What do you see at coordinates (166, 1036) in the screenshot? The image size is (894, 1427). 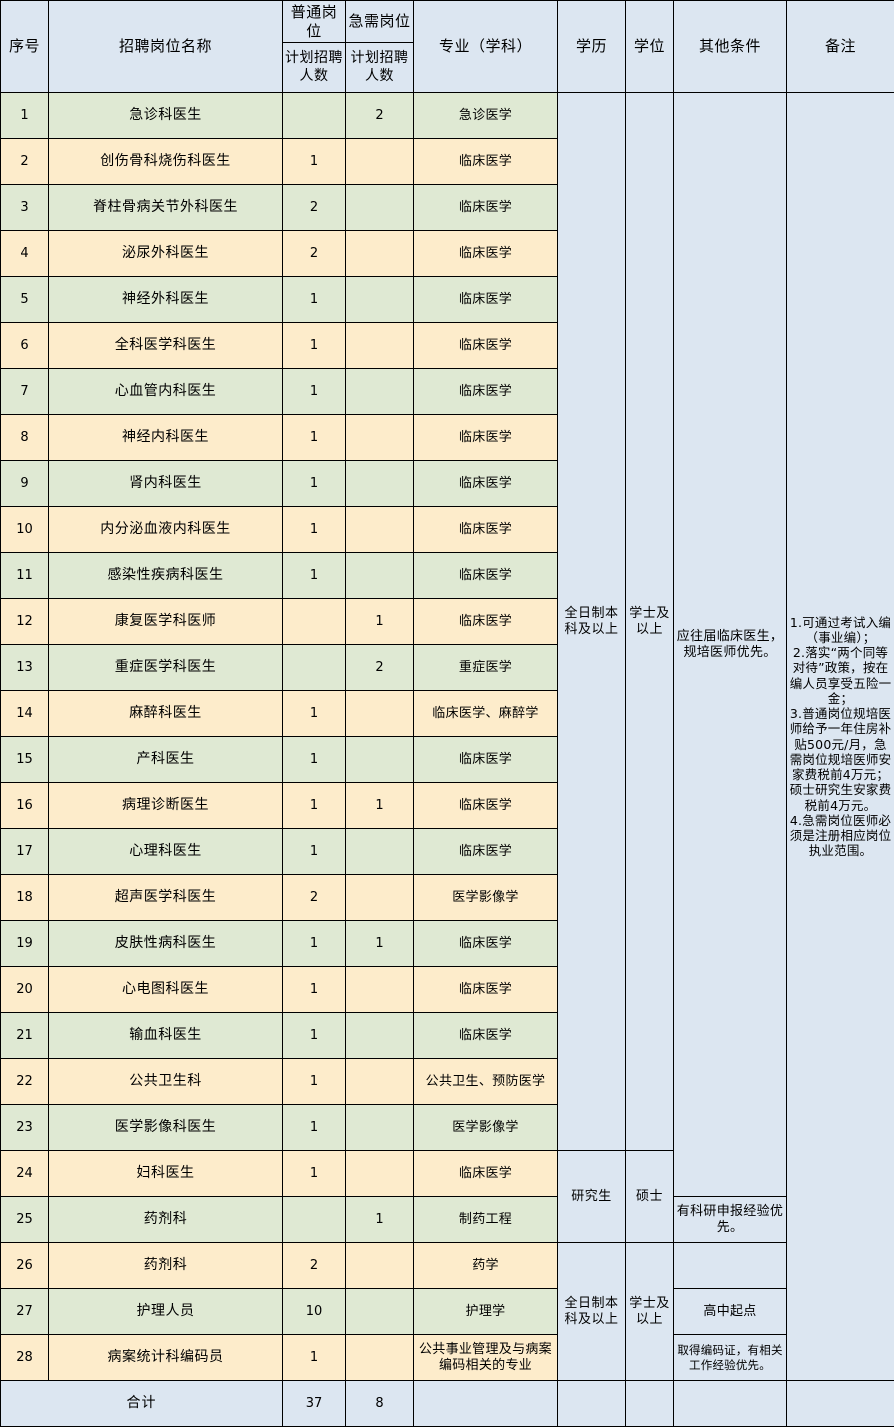 I see `row-post-name: 输血科医生` at bounding box center [166, 1036].